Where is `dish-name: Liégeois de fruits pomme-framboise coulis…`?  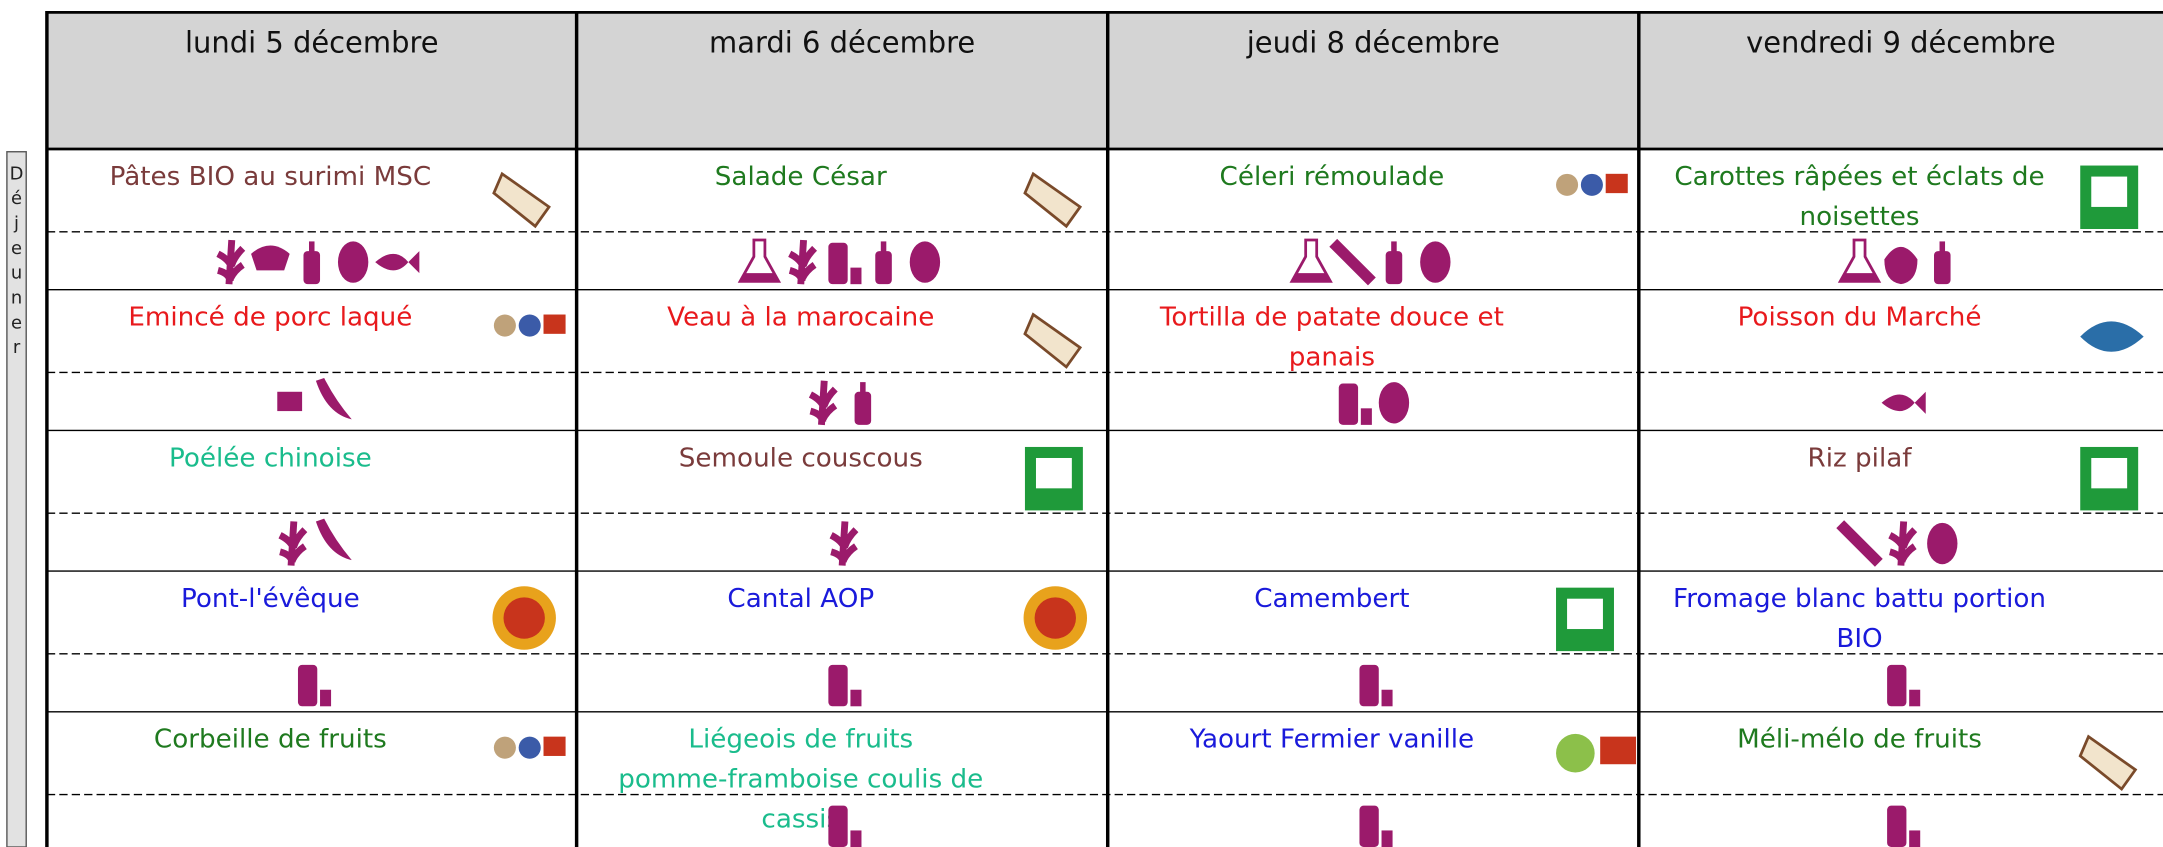 dish-name: Liégeois de fruits pomme-framboise coulis… is located at coordinates (800, 780).